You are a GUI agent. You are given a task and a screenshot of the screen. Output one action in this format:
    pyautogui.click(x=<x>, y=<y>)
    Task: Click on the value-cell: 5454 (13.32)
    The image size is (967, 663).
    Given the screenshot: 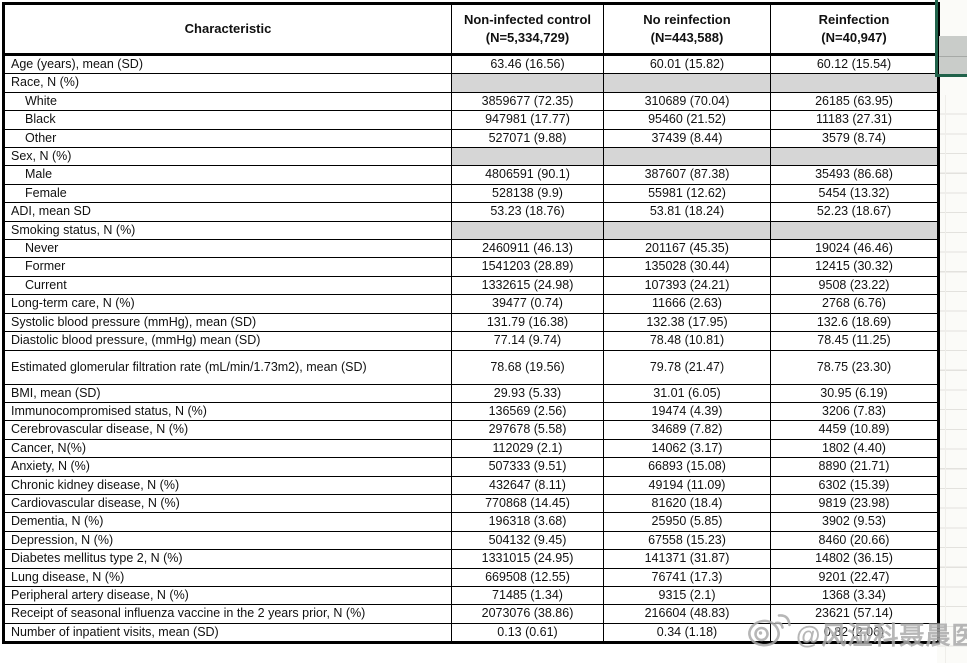 What is the action you would take?
    pyautogui.click(x=854, y=193)
    